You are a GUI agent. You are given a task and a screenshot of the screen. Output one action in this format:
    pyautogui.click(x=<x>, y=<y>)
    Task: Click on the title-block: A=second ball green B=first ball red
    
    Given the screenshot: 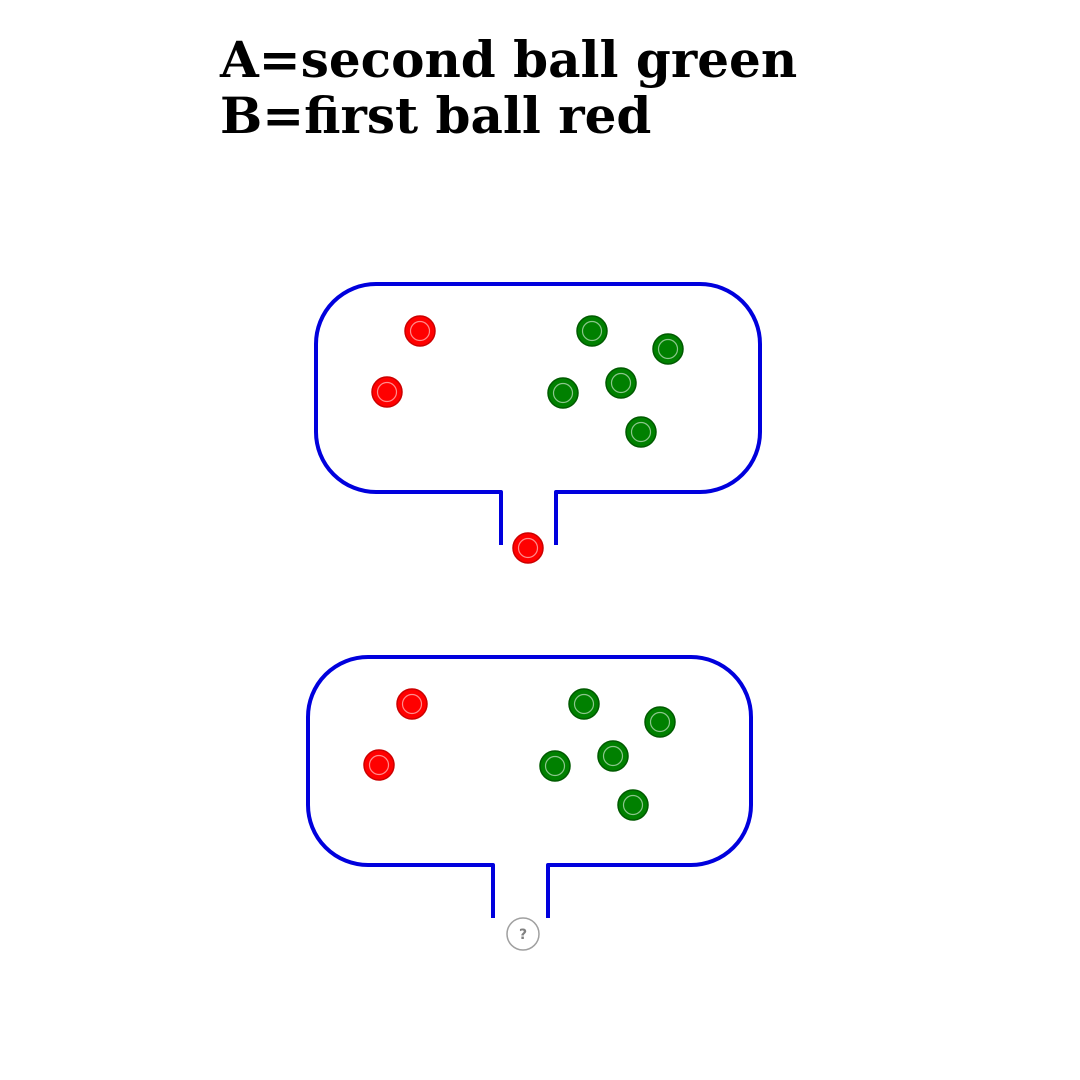 What is the action you would take?
    pyautogui.click(x=508, y=88)
    